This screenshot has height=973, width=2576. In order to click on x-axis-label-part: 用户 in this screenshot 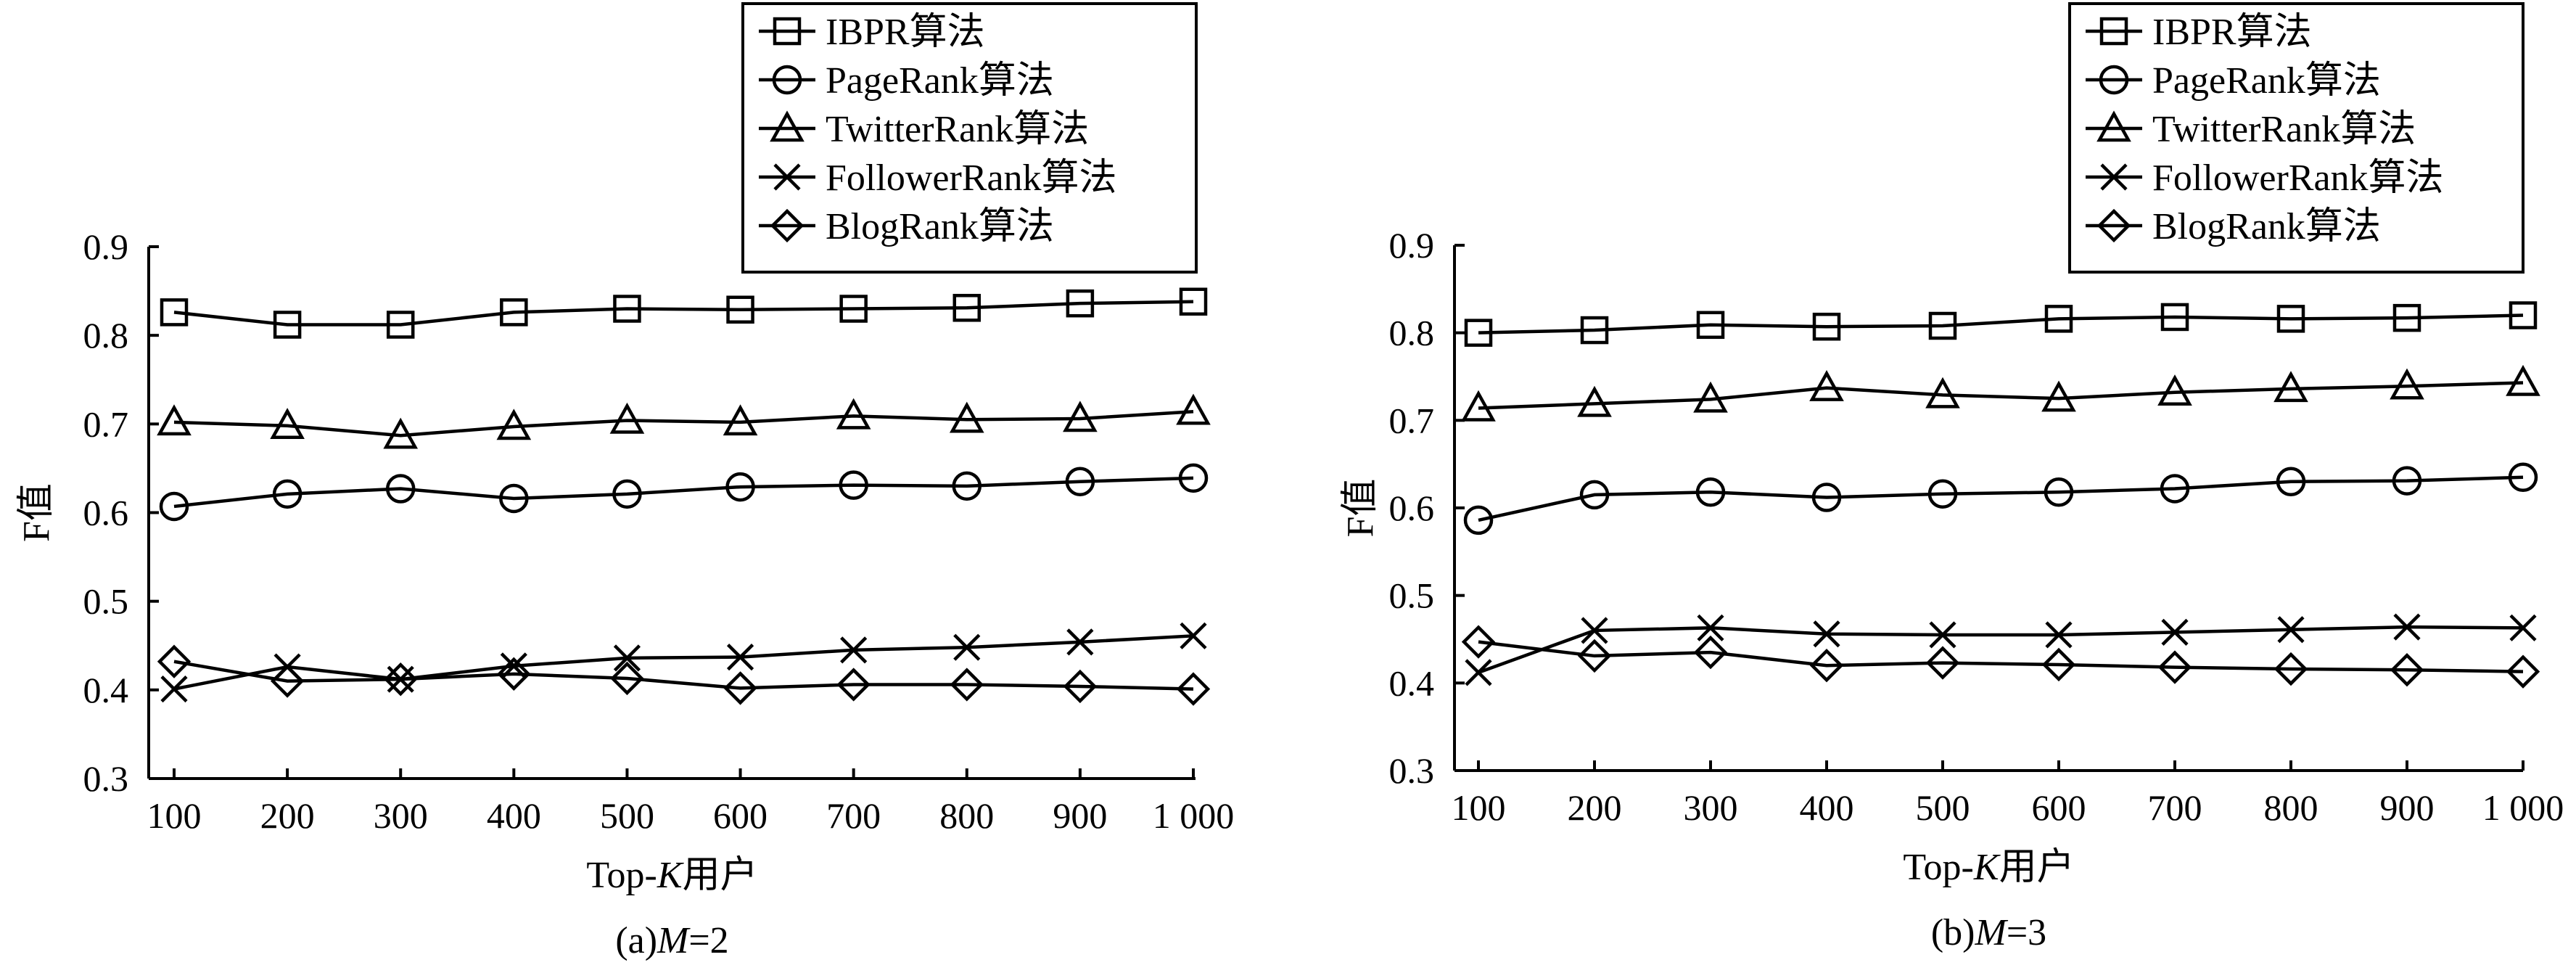, I will do `click(2037, 867)`.